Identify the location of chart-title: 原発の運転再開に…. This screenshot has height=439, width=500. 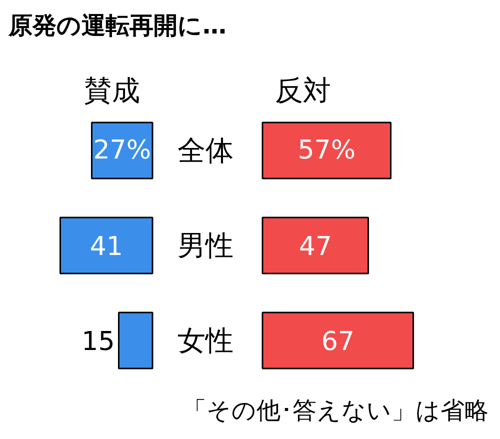
(117, 26).